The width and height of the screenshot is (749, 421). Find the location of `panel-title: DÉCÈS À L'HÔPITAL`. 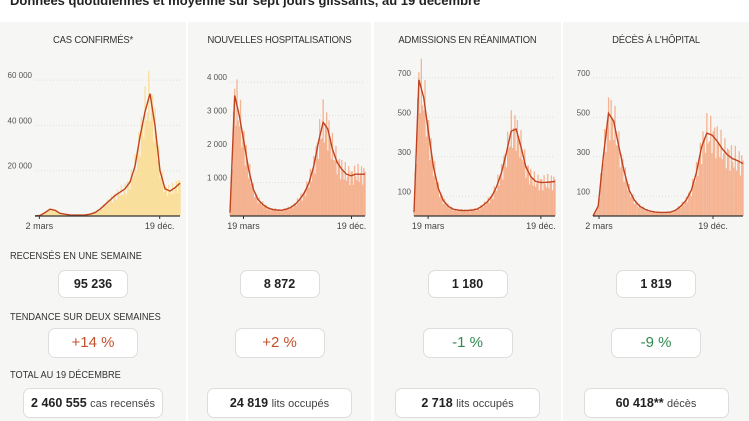

panel-title: DÉCÈS À L'HÔPITAL is located at coordinates (656, 40).